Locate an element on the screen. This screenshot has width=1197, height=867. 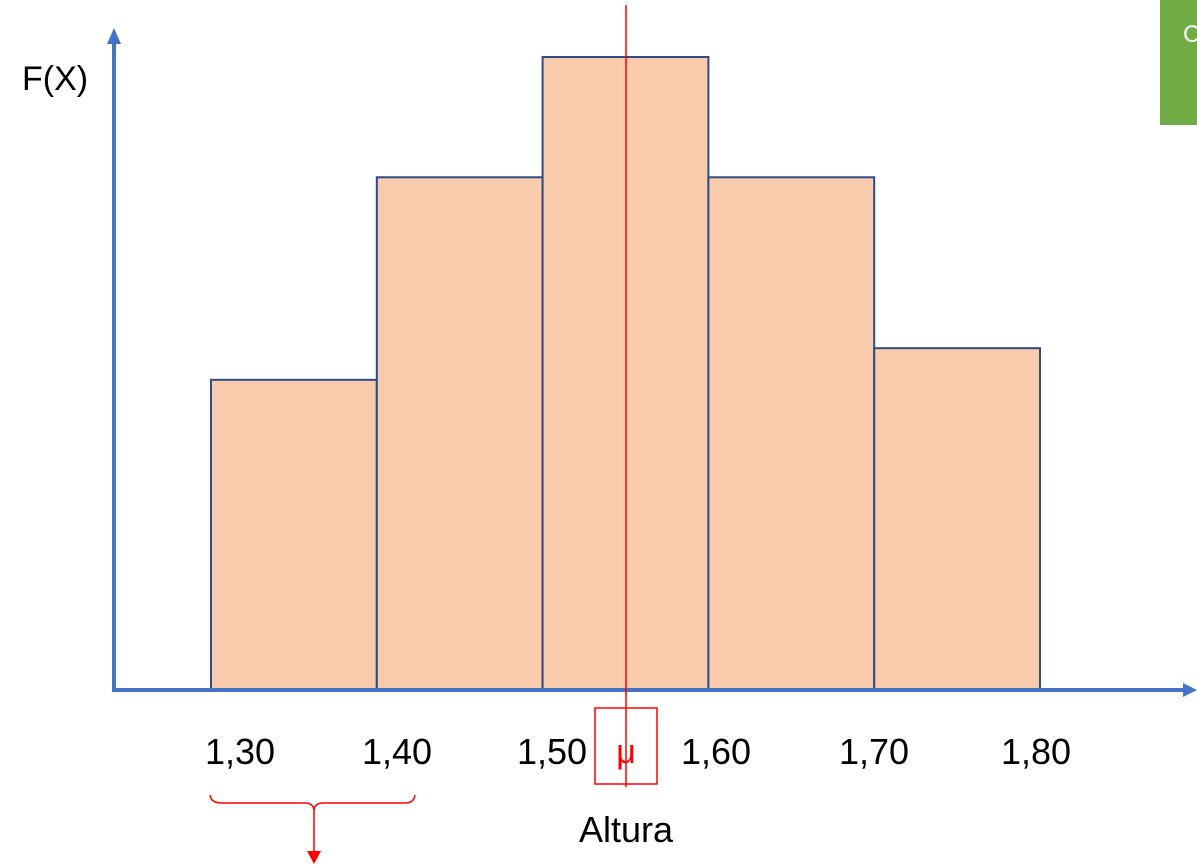
corner-box-text: C is located at coordinates (1190, 34).